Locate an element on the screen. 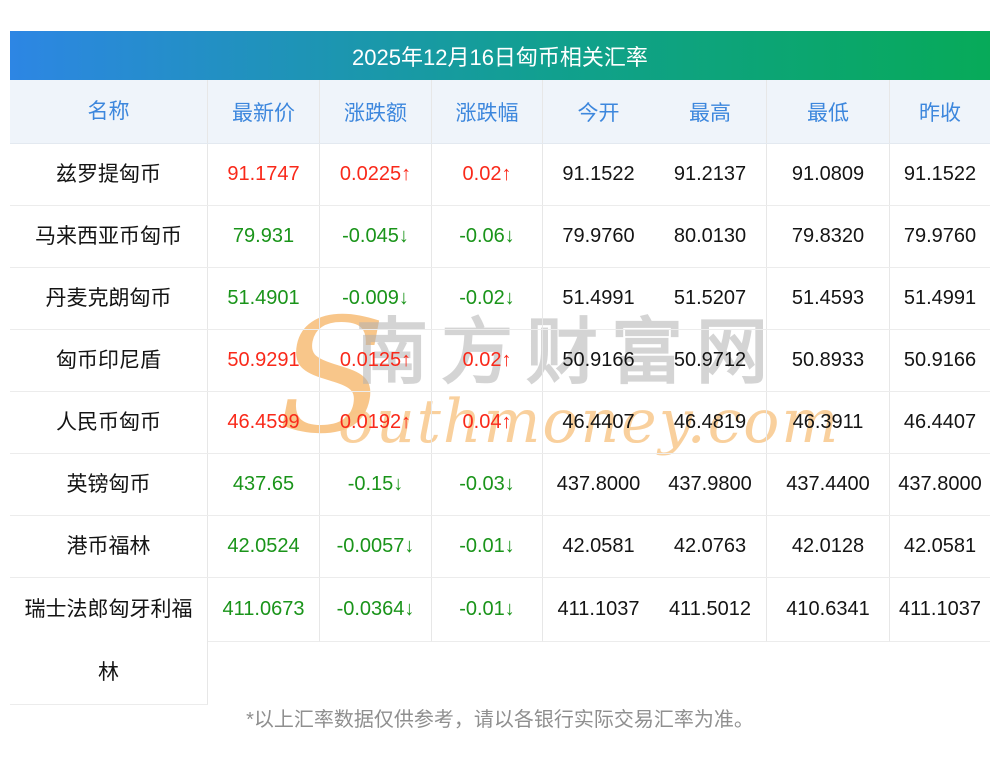 The height and width of the screenshot is (757, 1000). change-percent-cell: 0.04↑ is located at coordinates (486, 422).